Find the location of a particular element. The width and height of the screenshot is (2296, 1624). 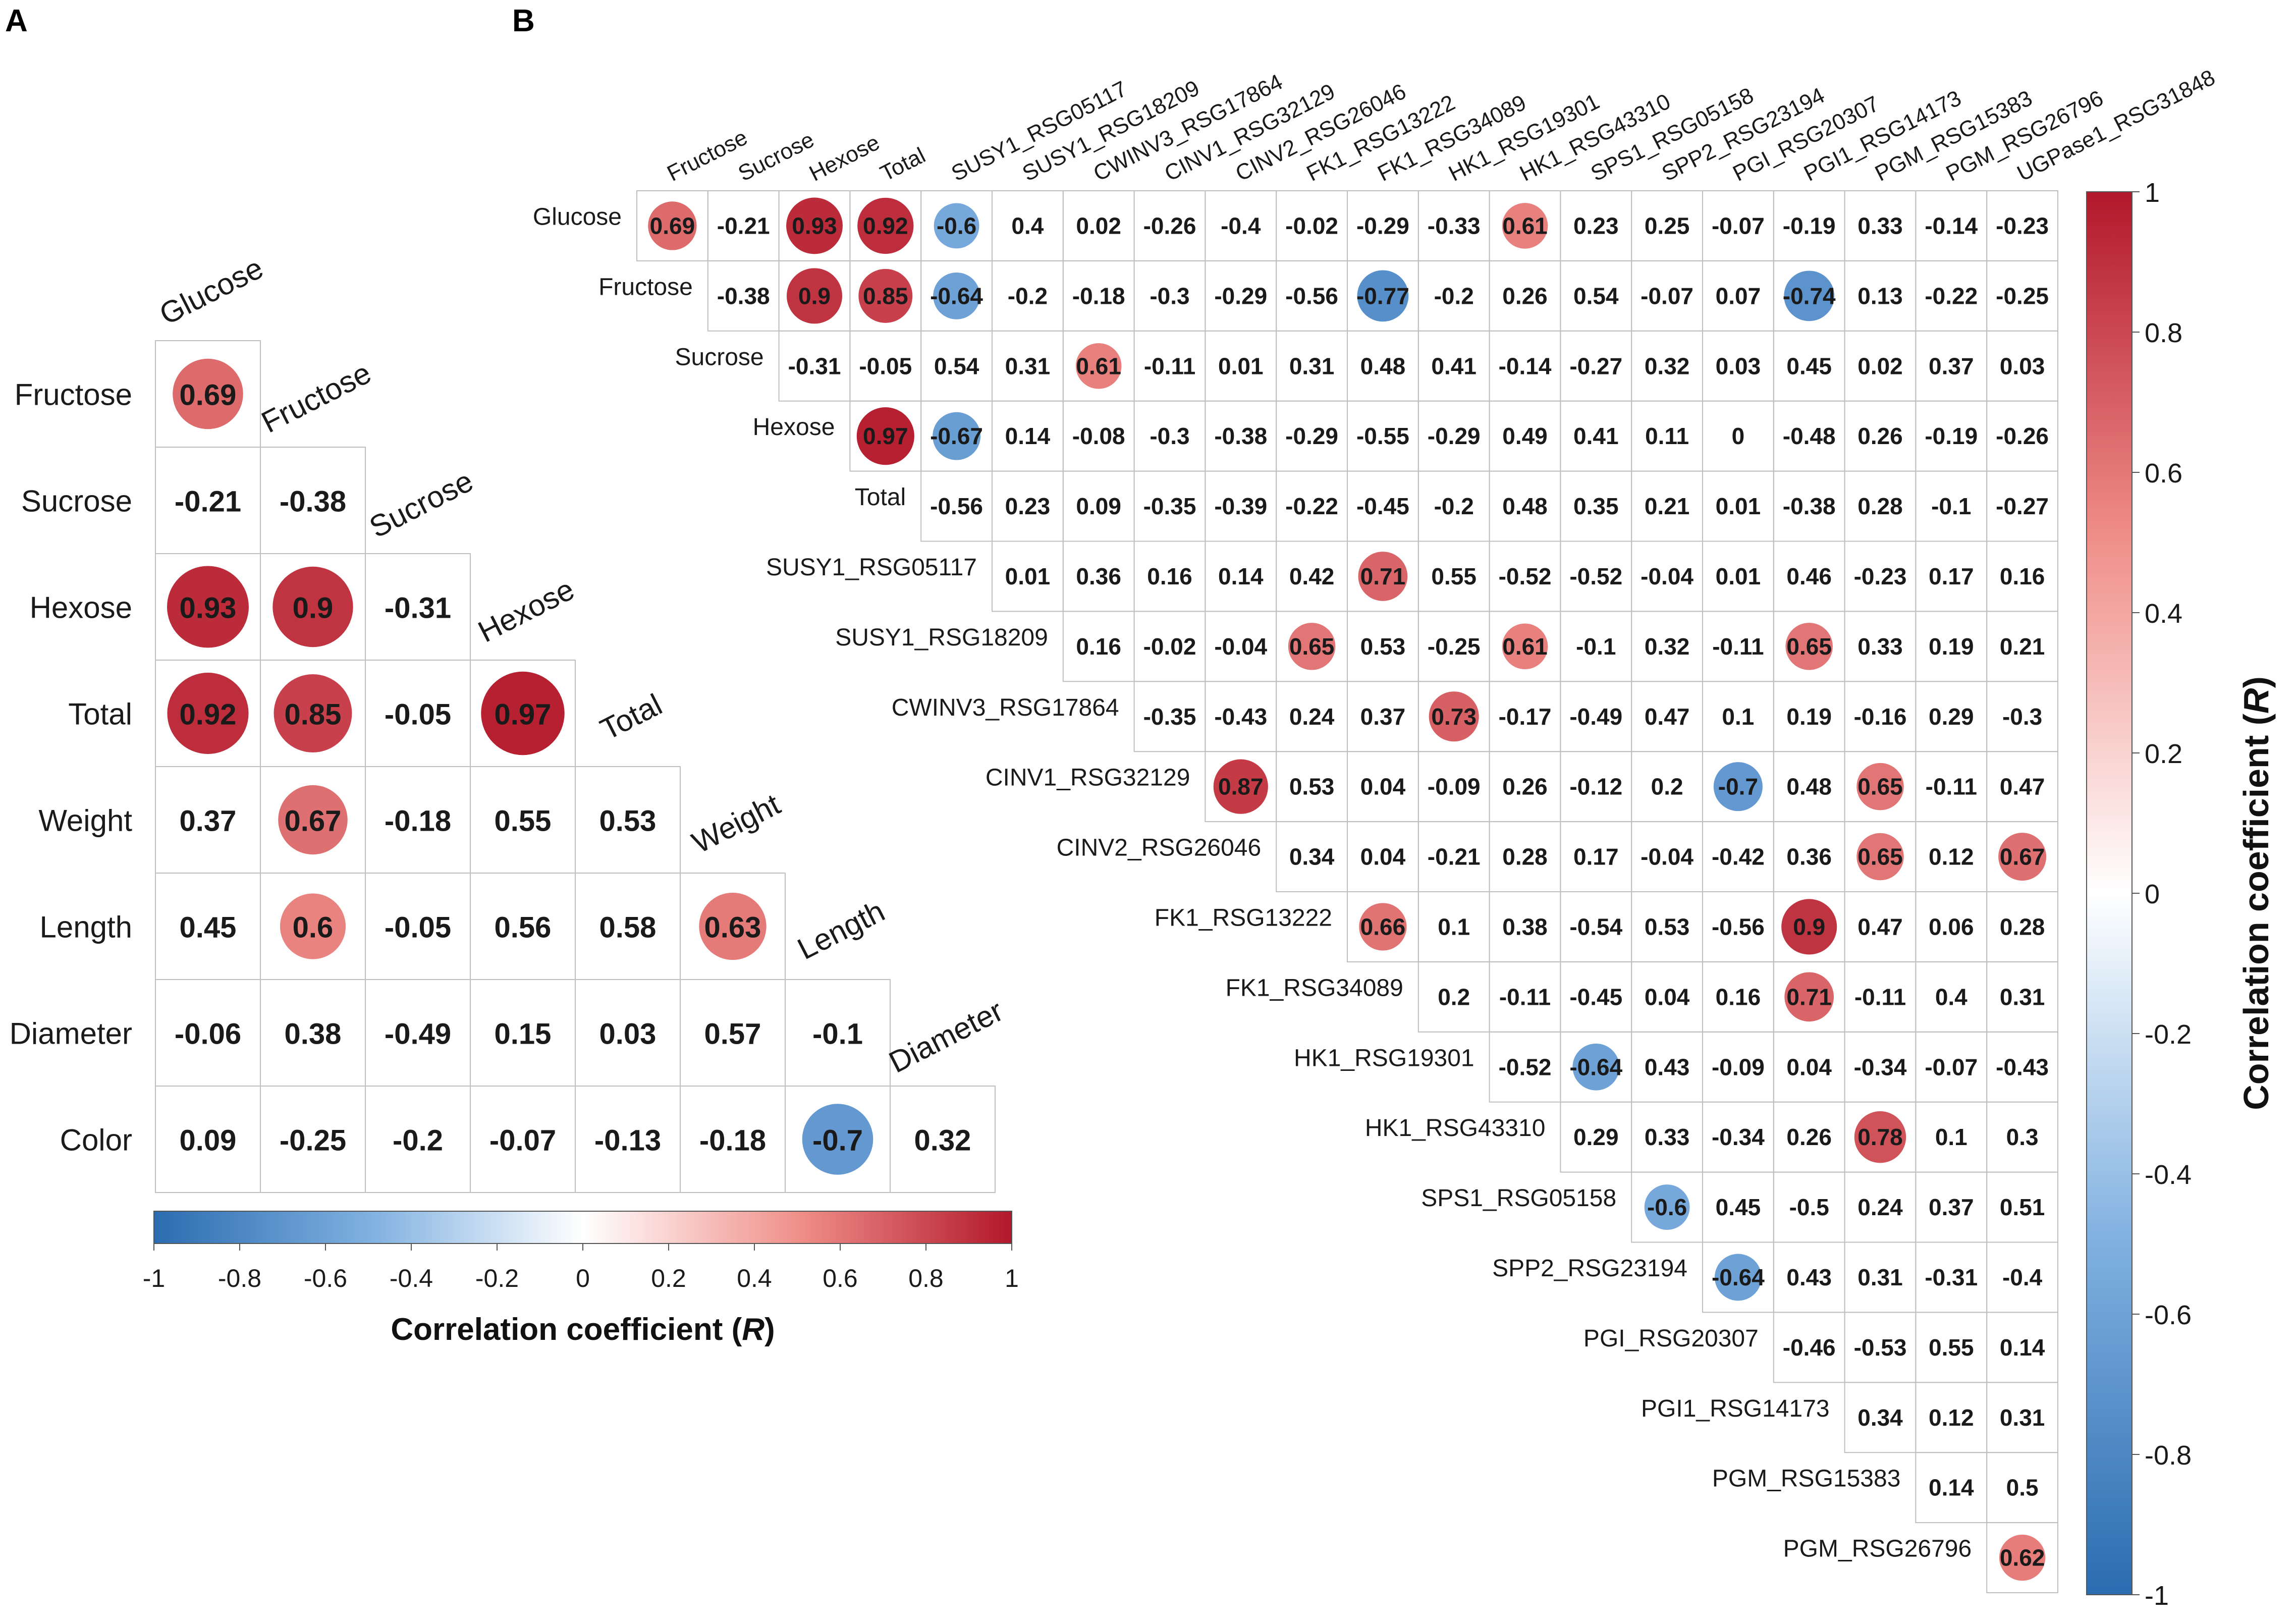

corr-value-b: -0.64 is located at coordinates (1738, 1277).